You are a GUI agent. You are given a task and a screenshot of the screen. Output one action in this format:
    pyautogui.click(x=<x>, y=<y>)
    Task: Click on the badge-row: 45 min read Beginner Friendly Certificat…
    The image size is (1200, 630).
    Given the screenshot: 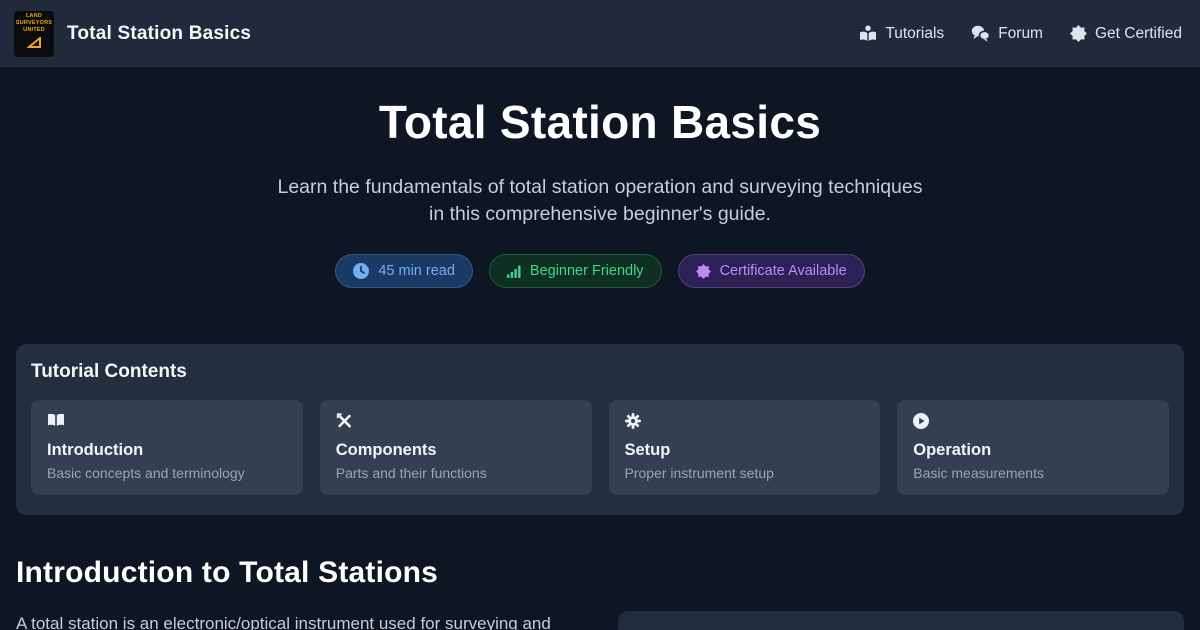 What is the action you would take?
    pyautogui.click(x=600, y=271)
    